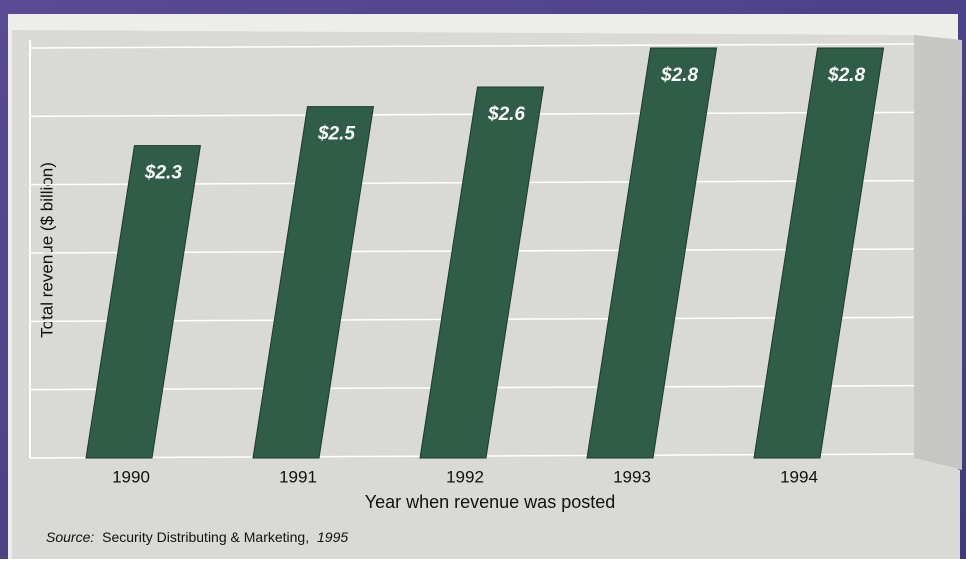 This screenshot has height=564, width=966. I want to click on x-tick-label: 1993, so click(632, 476).